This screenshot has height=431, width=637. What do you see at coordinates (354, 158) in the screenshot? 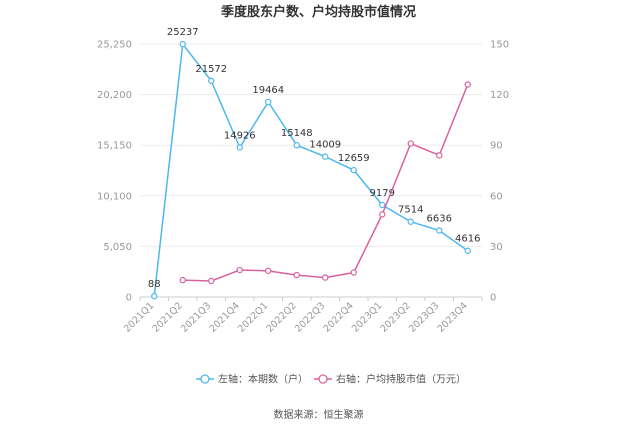
I see `data-label: 12659` at bounding box center [354, 158].